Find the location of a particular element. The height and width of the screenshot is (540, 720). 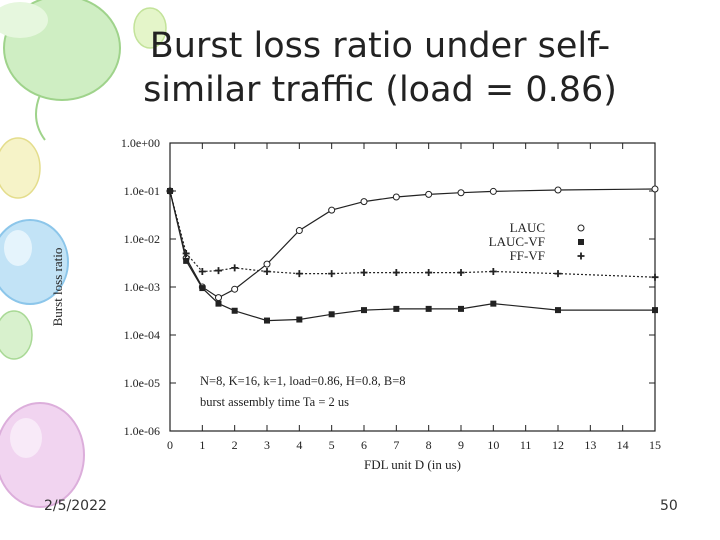

x-tick-label: 7 is located at coordinates (396, 445).